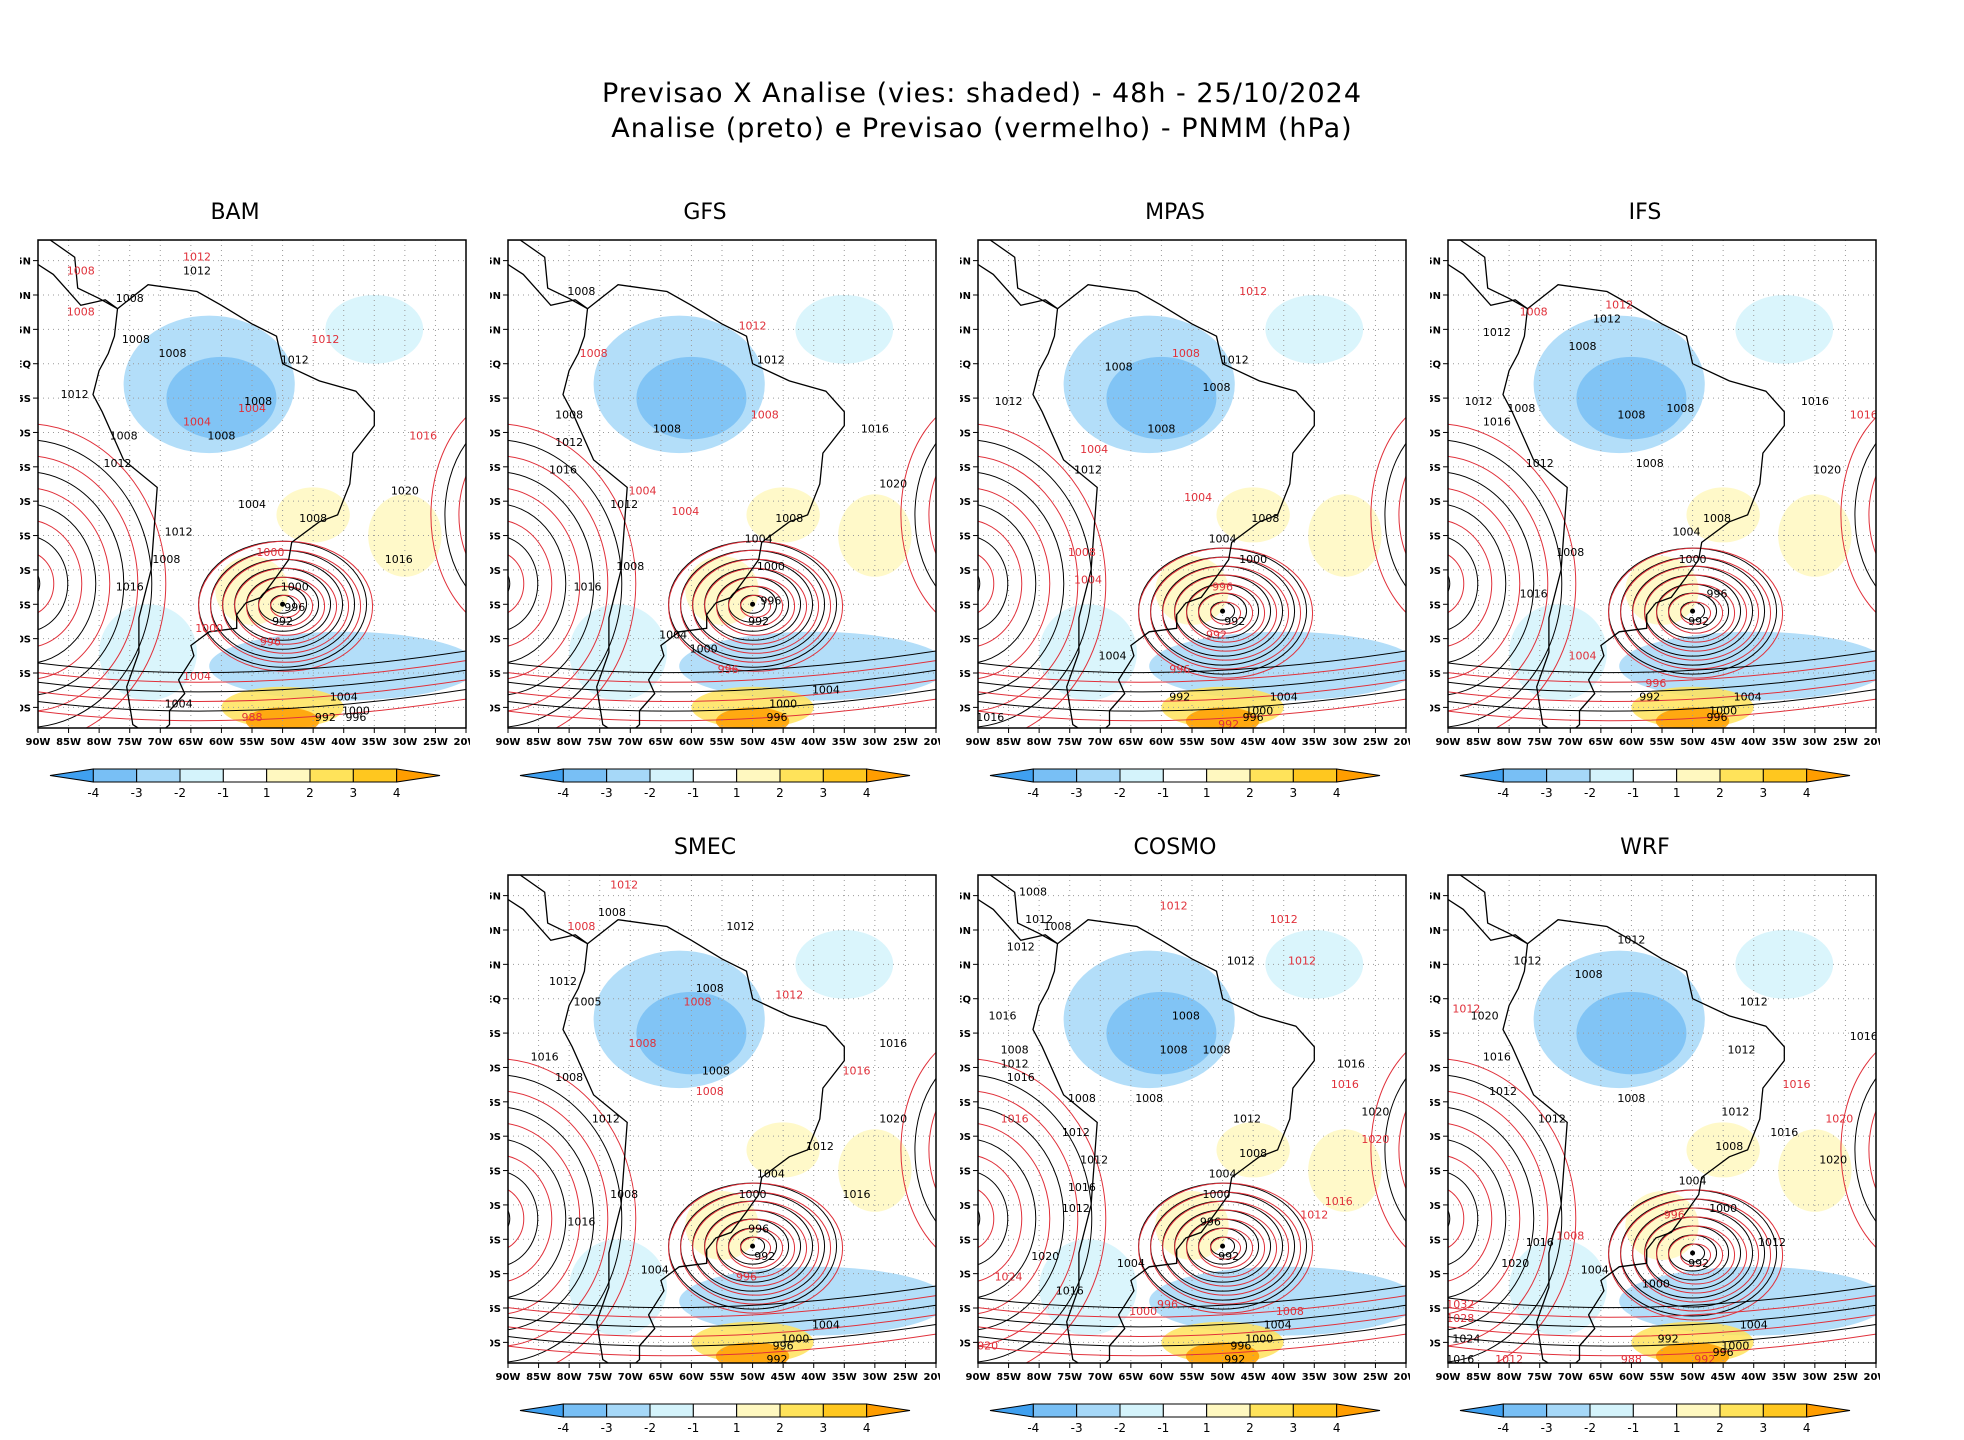 The height and width of the screenshot is (1440, 1964). What do you see at coordinates (25, 365) in the screenshot?
I see `y-tick-label: EQ` at bounding box center [25, 365].